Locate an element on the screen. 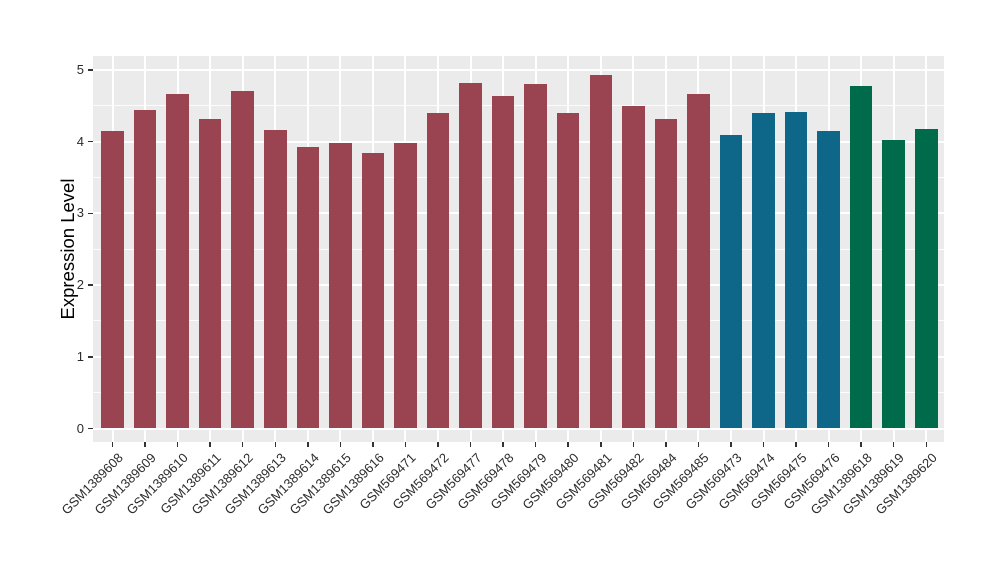  y-tick-label: 3 is located at coordinates (80, 213).